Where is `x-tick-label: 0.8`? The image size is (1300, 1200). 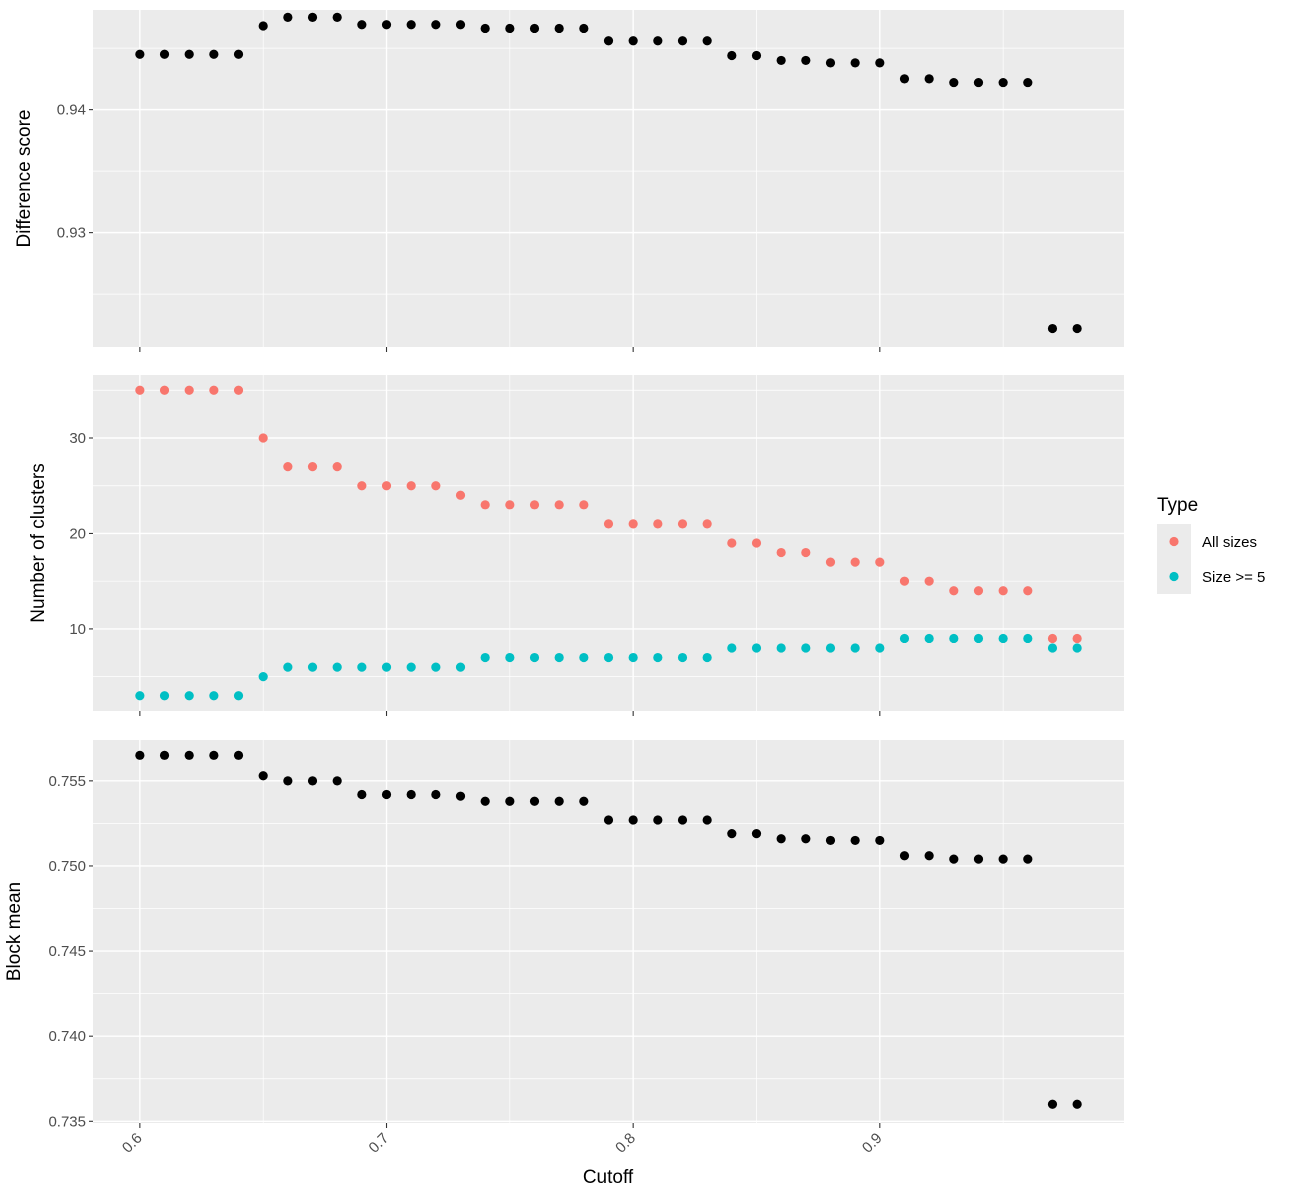
x-tick-label: 0.8 is located at coordinates (625, 1143).